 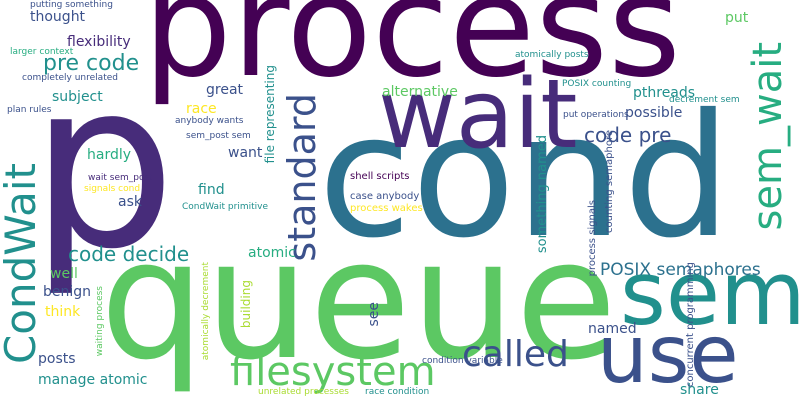 I want to click on cloud-word-case-anybody: case anybody, so click(x=385, y=196).